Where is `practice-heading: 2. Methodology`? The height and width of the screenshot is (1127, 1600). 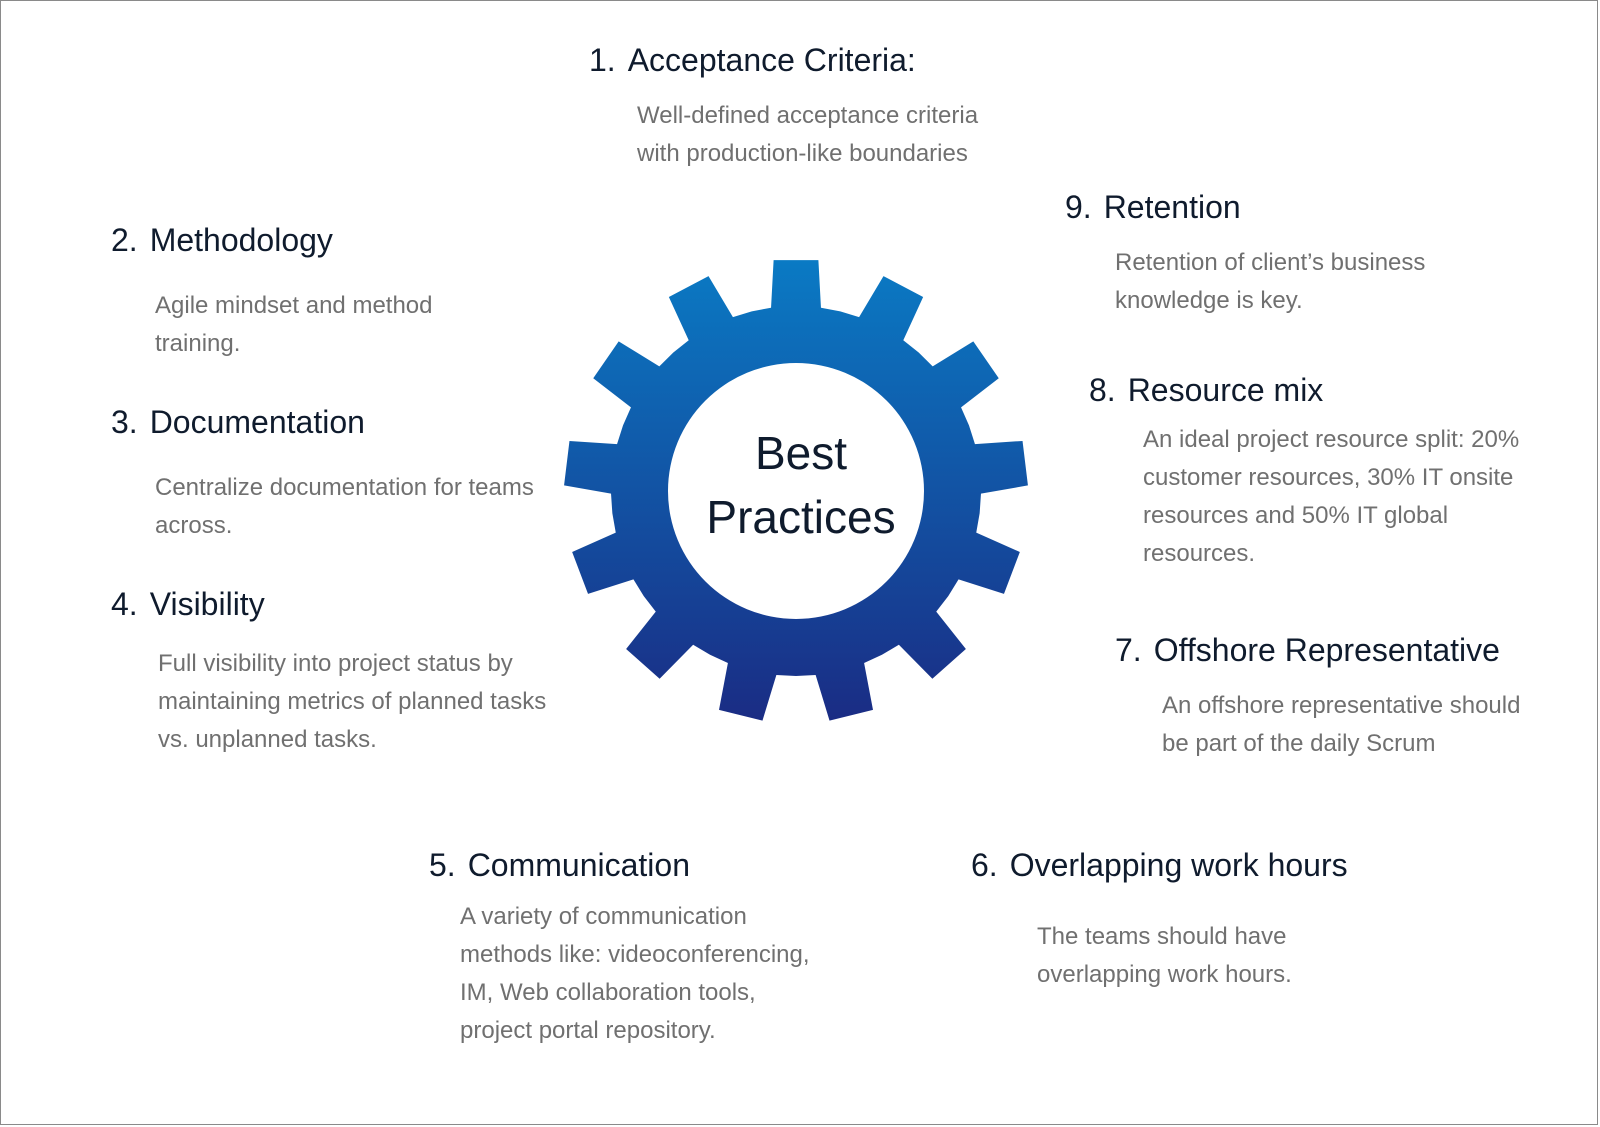 practice-heading: 2. Methodology is located at coordinates (313, 240).